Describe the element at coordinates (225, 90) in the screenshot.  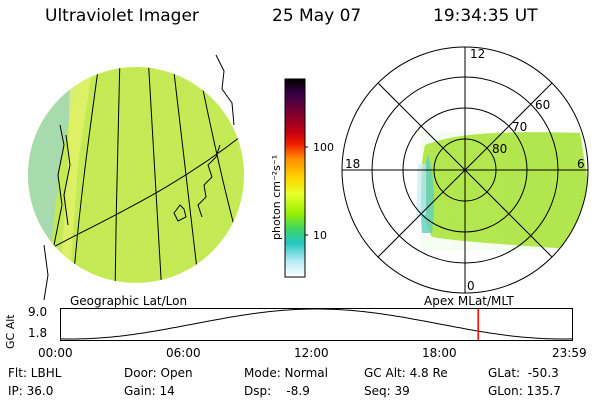
I see `coastline-outside` at that location.